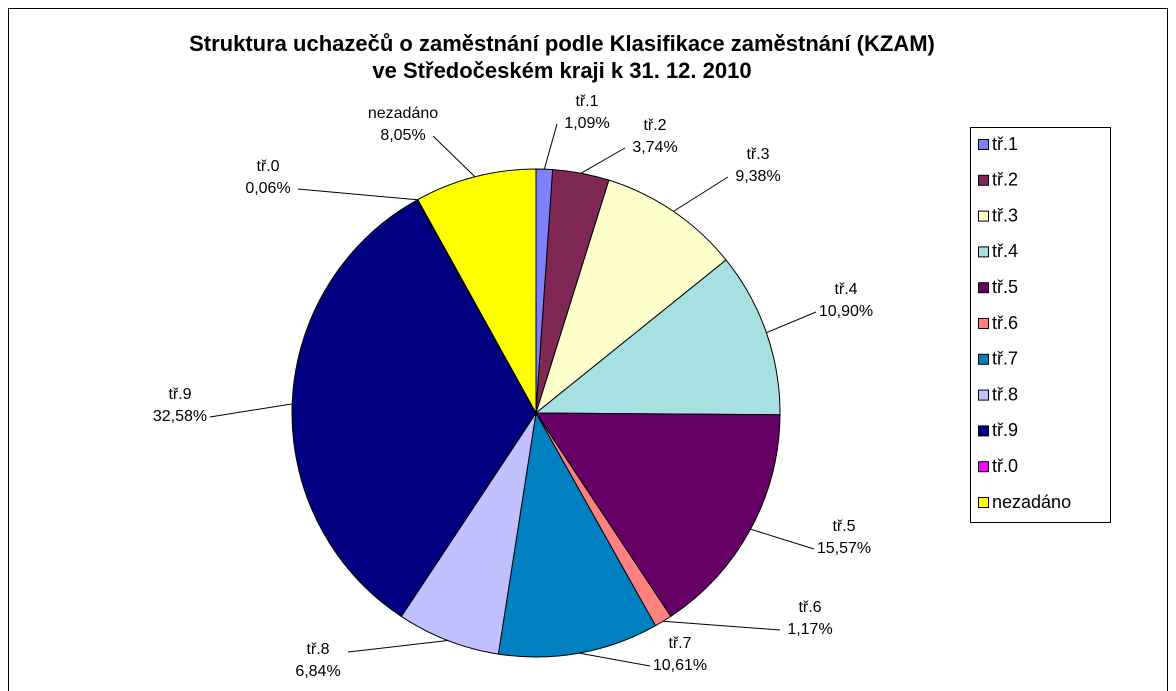 The image size is (1176, 691). Describe the element at coordinates (757, 176) in the screenshot. I see `value-label: 9,38%` at that location.